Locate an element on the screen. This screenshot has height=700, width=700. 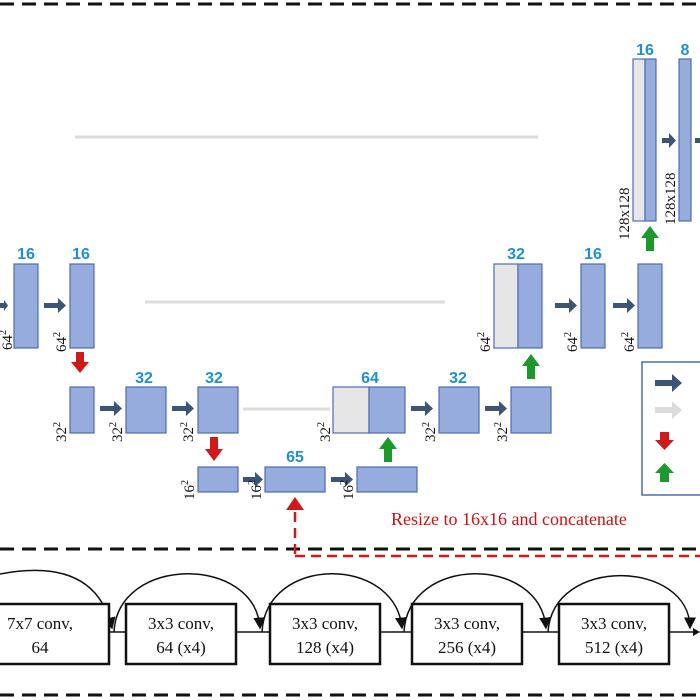
conv-block-line1: 7x7 conv, is located at coordinates (40, 623).